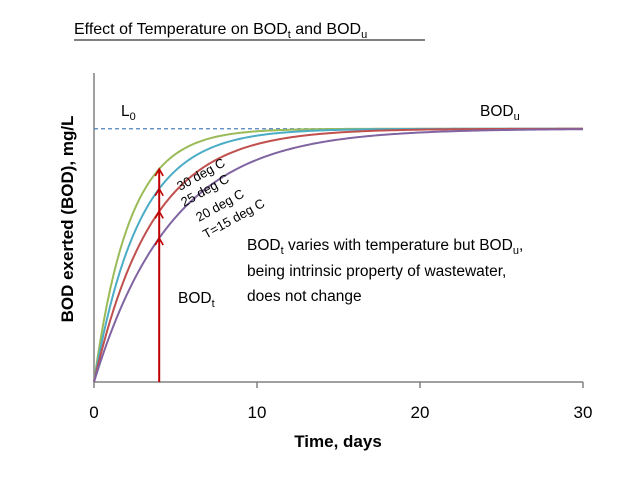  I want to click on x-tick-label-10: 10, so click(257, 412).